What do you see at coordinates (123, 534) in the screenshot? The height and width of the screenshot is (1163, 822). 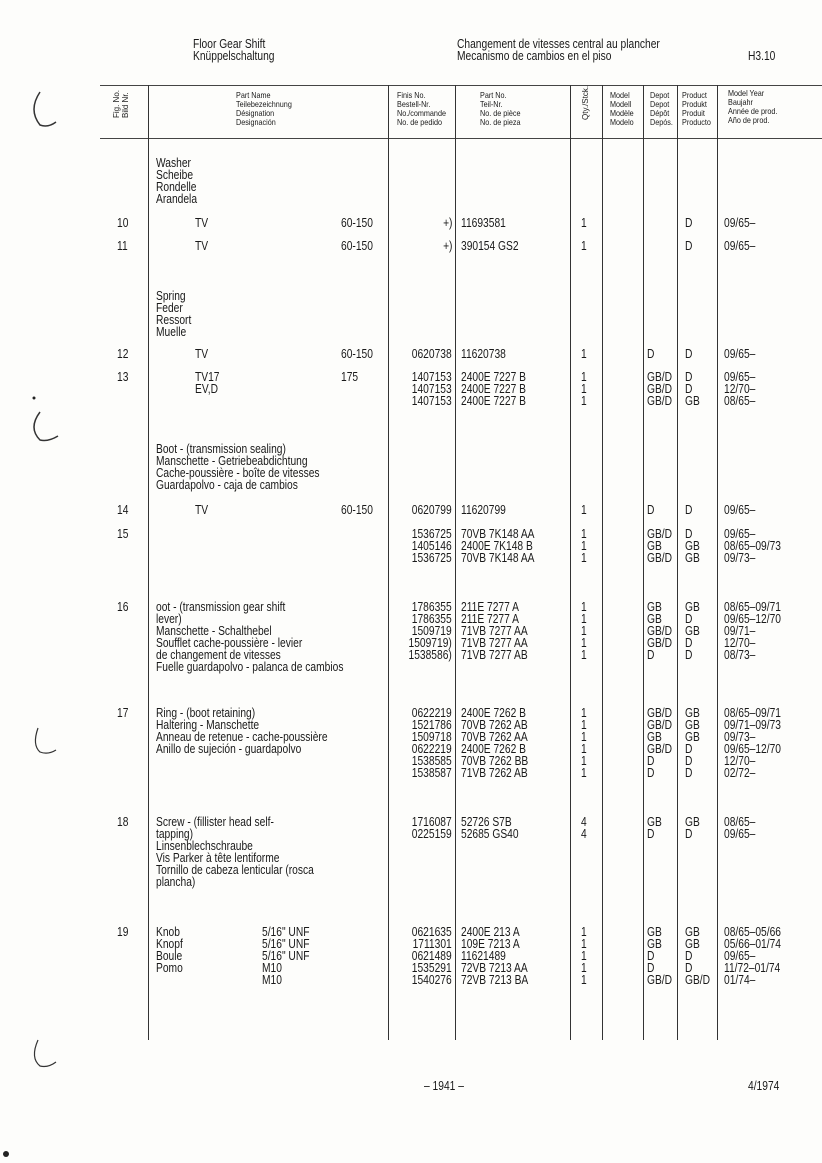 I see `fig-number: 15` at bounding box center [123, 534].